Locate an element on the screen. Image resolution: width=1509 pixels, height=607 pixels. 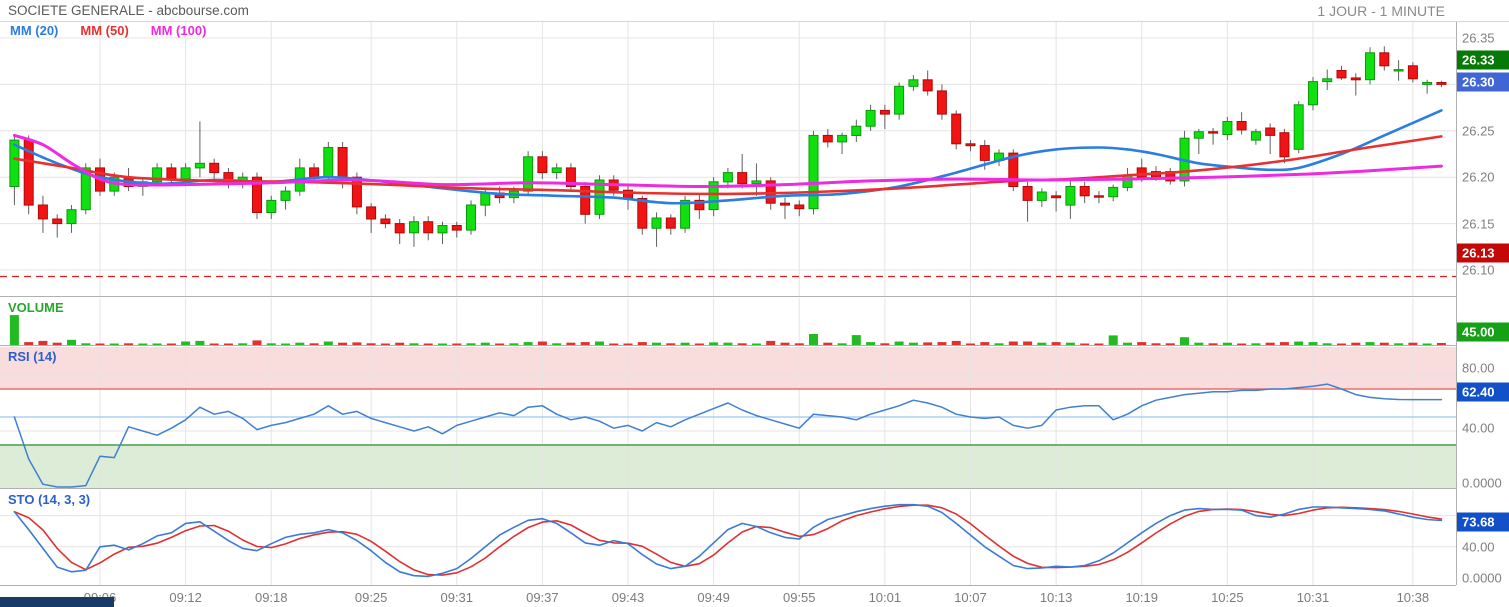
time-tick-label: 09:12 is located at coordinates (185, 597).